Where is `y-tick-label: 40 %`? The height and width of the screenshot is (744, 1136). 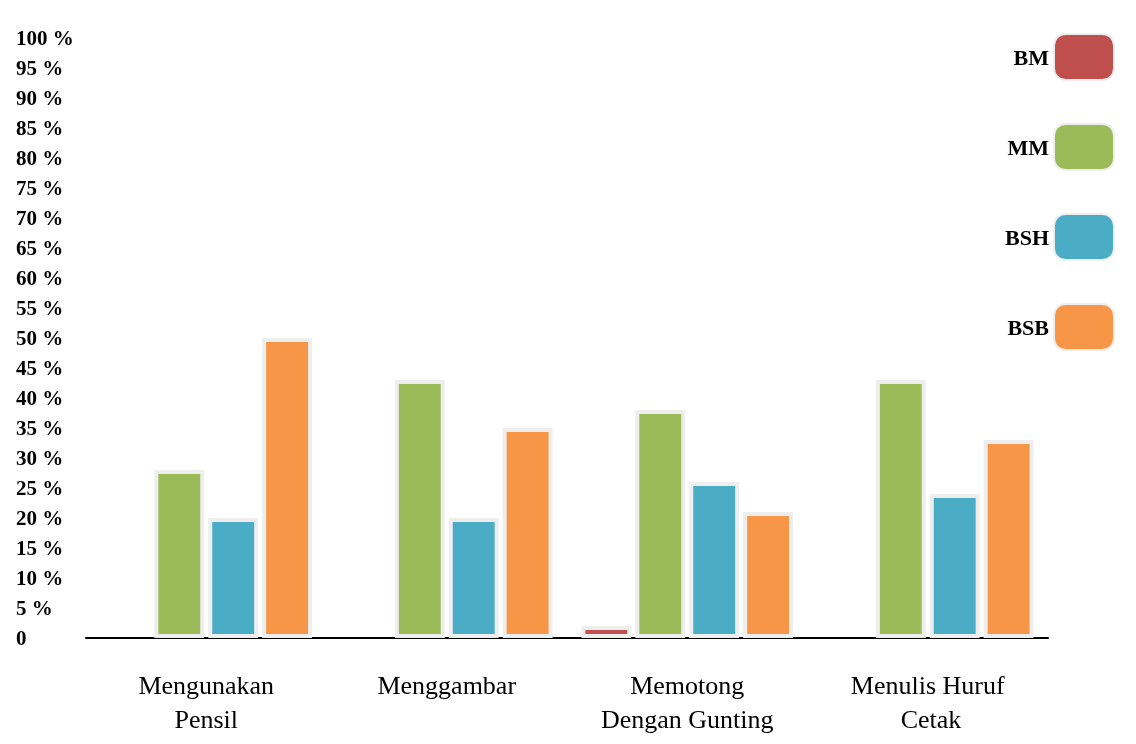
y-tick-label: 40 % is located at coordinates (40, 398).